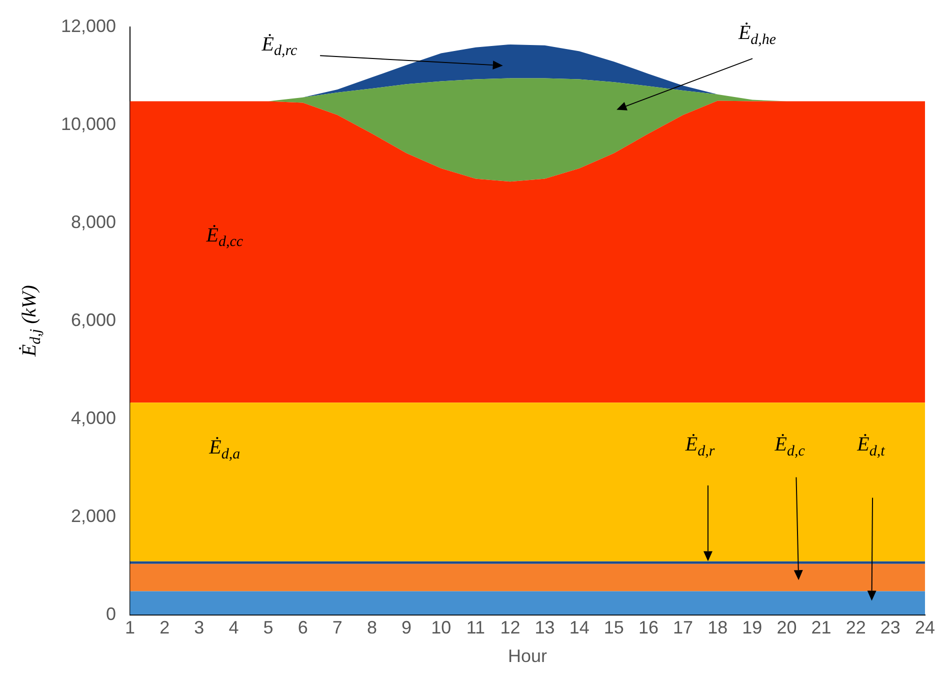  What do you see at coordinates (268, 628) in the screenshot?
I see `x-tick-label: 5` at bounding box center [268, 628].